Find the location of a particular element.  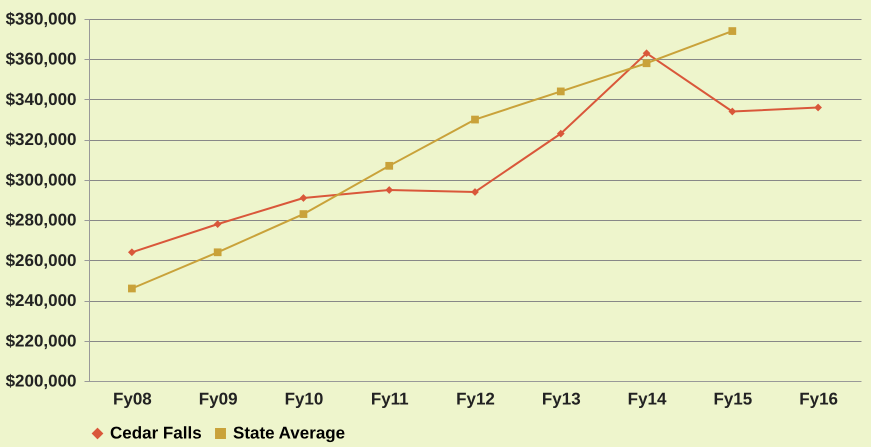

y-tick-label: $280,000 is located at coordinates (41, 220).